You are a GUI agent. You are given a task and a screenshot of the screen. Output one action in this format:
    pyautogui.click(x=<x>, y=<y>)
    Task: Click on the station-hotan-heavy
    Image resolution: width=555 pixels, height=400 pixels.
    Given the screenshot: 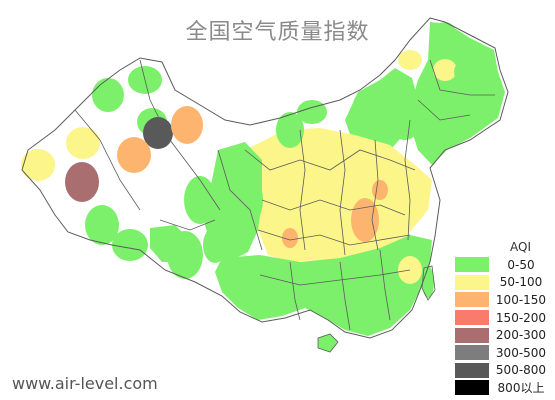 What is the action you would take?
    pyautogui.click(x=82, y=182)
    